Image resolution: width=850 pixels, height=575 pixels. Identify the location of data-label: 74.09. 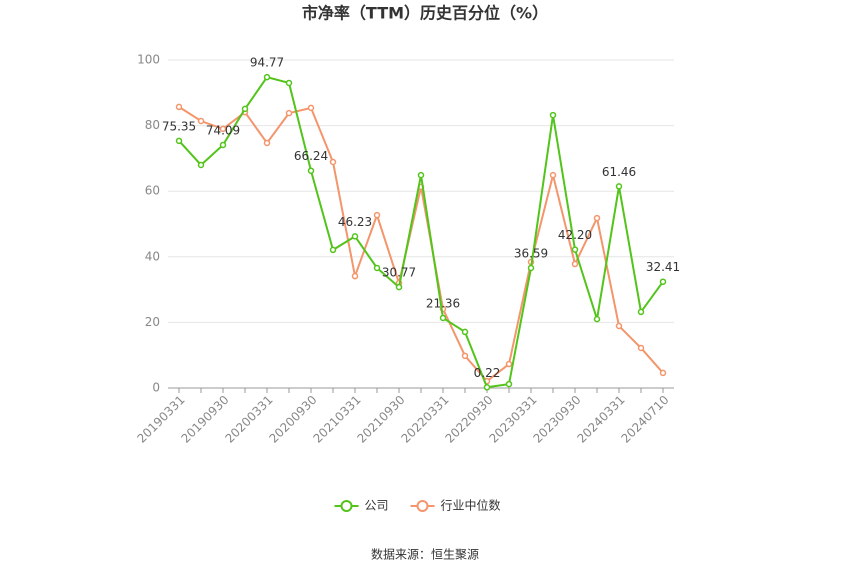
(223, 130).